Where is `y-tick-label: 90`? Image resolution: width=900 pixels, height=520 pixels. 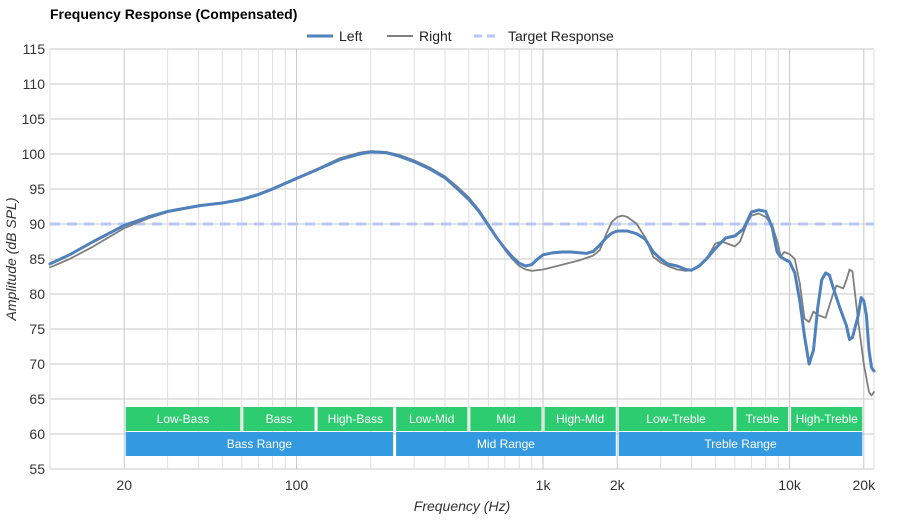
y-tick-label: 90 is located at coordinates (37, 224).